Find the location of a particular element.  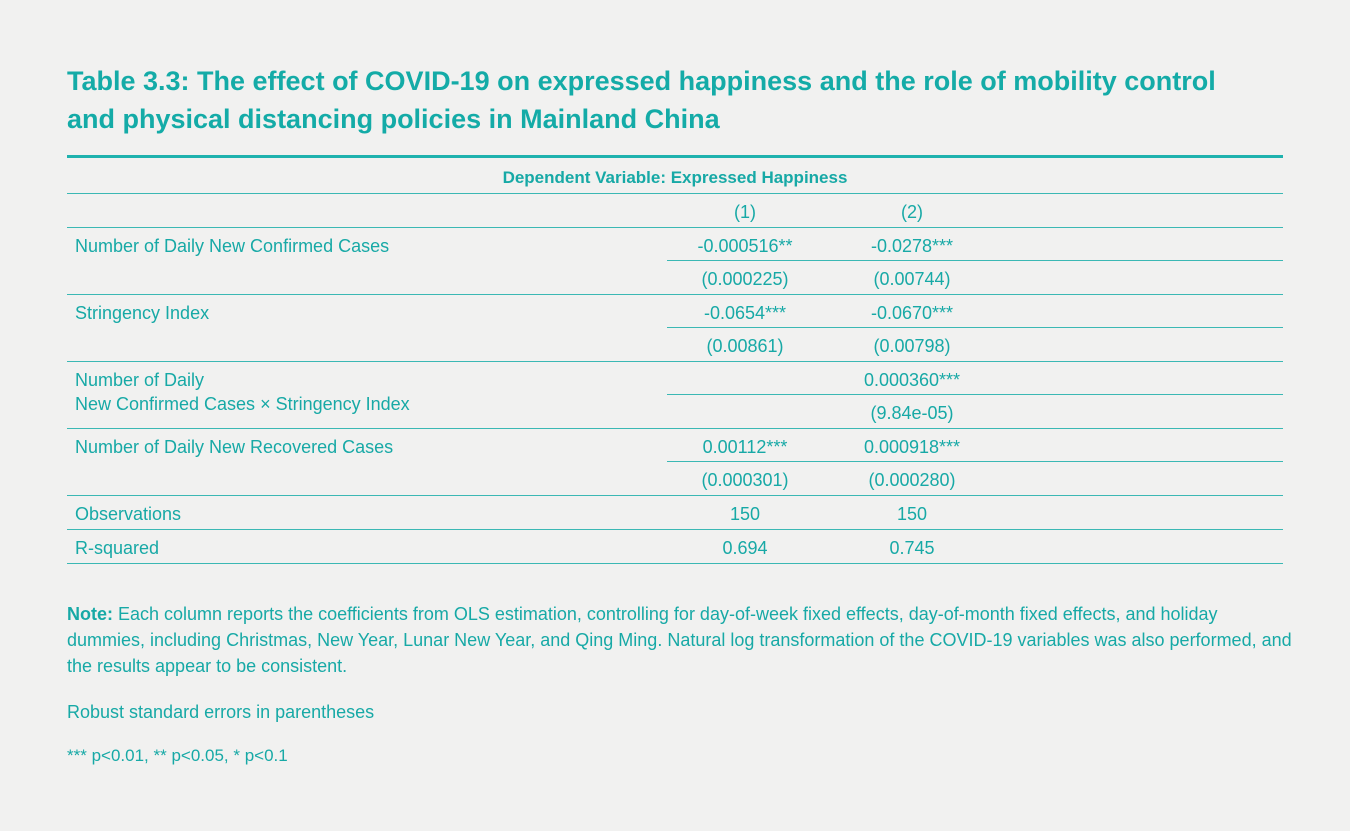

robust-se-note: Robust standard errors in parentheses is located at coordinates (221, 712).